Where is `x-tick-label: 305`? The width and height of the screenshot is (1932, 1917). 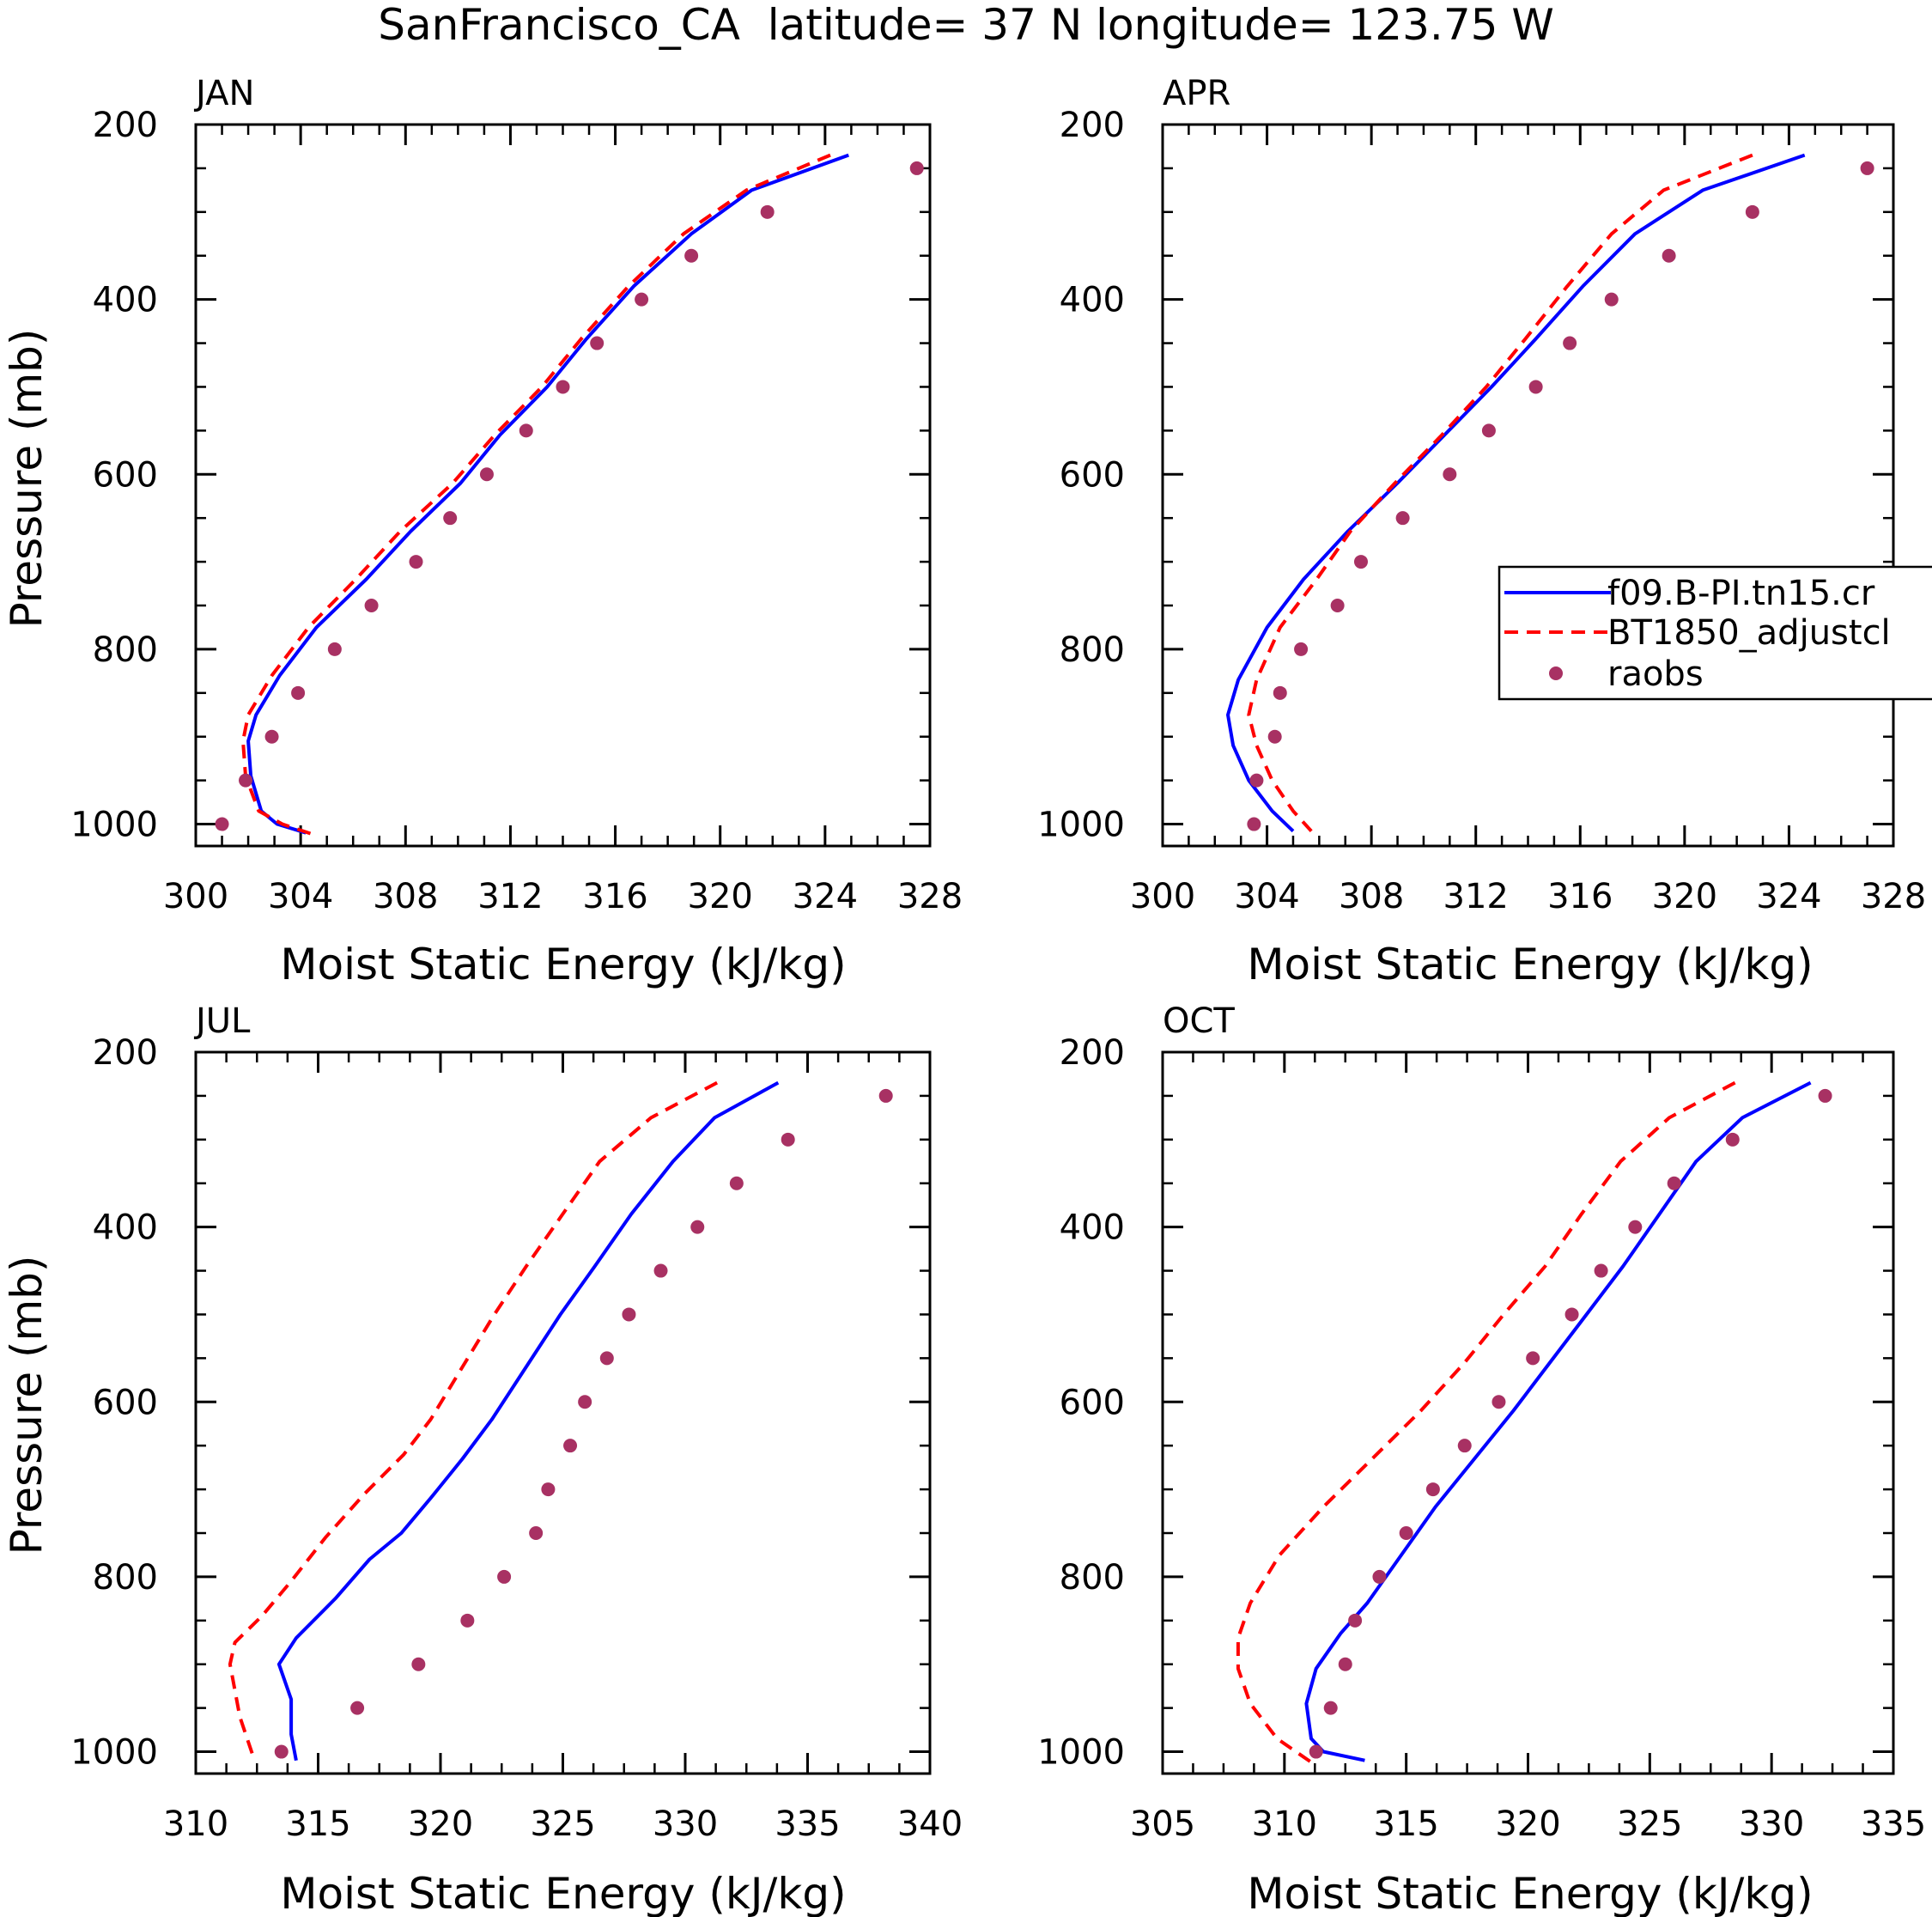
x-tick-label: 305 is located at coordinates (1162, 1824).